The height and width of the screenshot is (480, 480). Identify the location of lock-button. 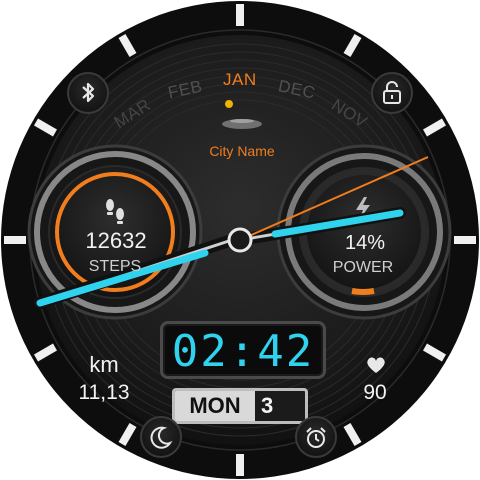
(392, 93).